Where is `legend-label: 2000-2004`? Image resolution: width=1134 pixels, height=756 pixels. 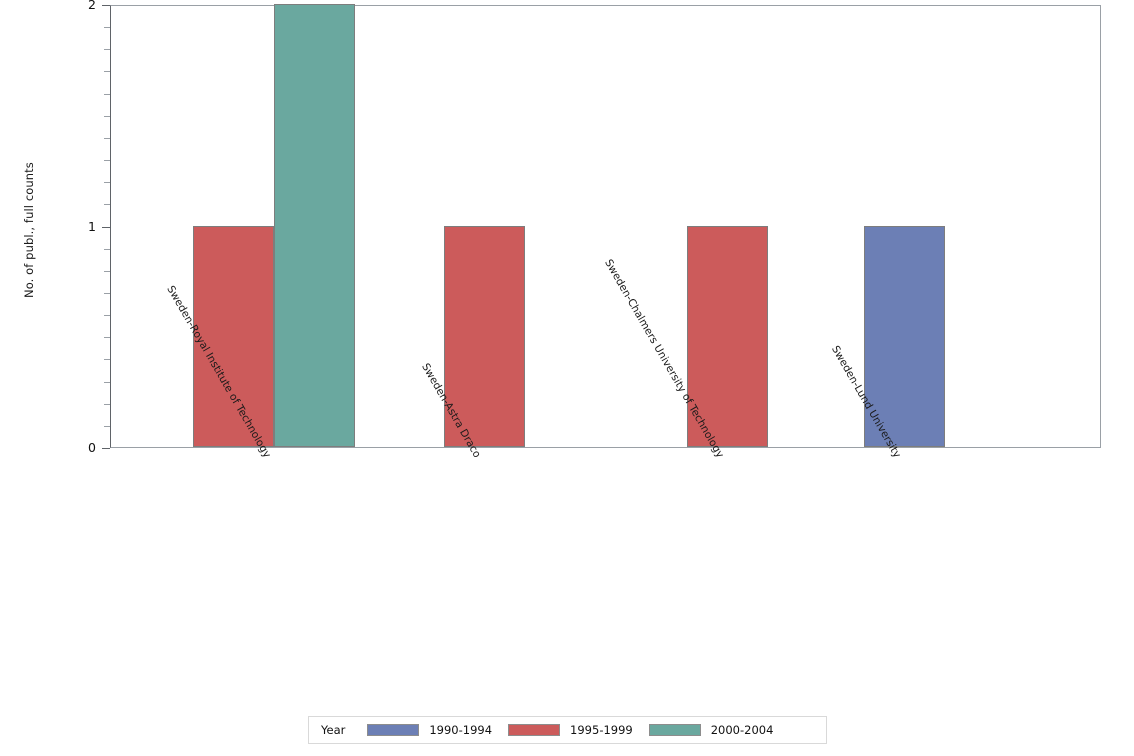
legend-label: 2000-2004 is located at coordinates (742, 730).